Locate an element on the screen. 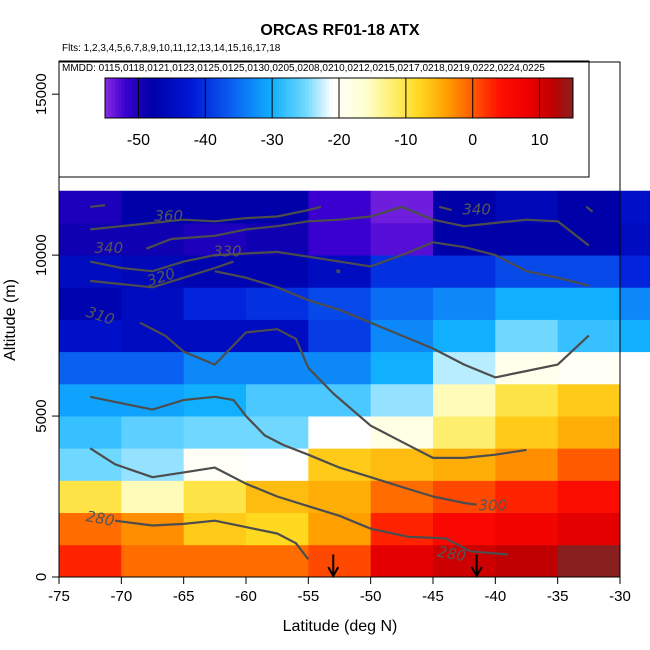 The image size is (650, 650). contour-label: 280 is located at coordinates (451, 554).